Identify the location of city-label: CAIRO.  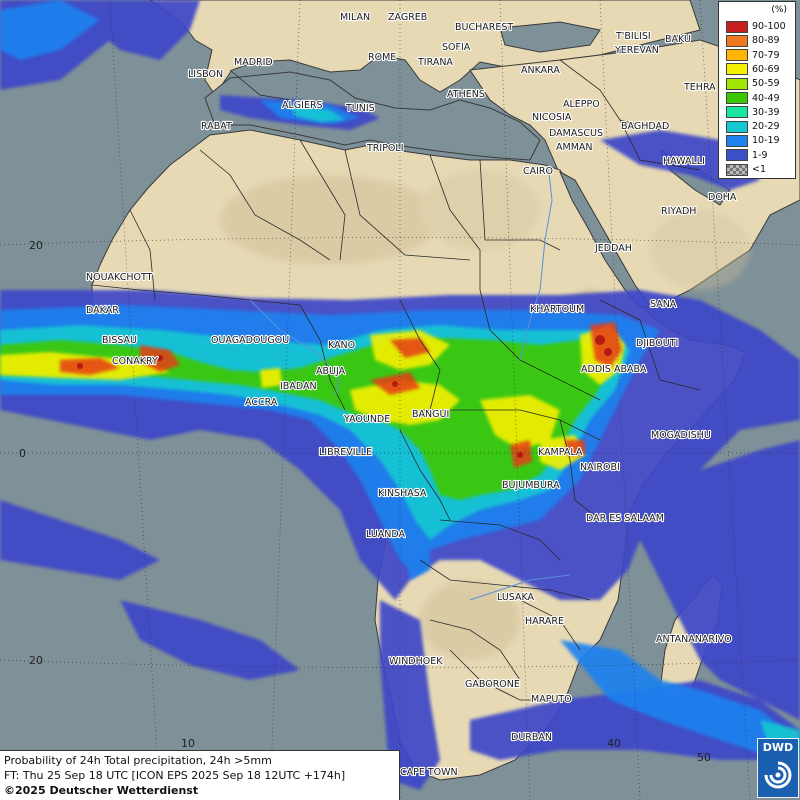
(538, 171).